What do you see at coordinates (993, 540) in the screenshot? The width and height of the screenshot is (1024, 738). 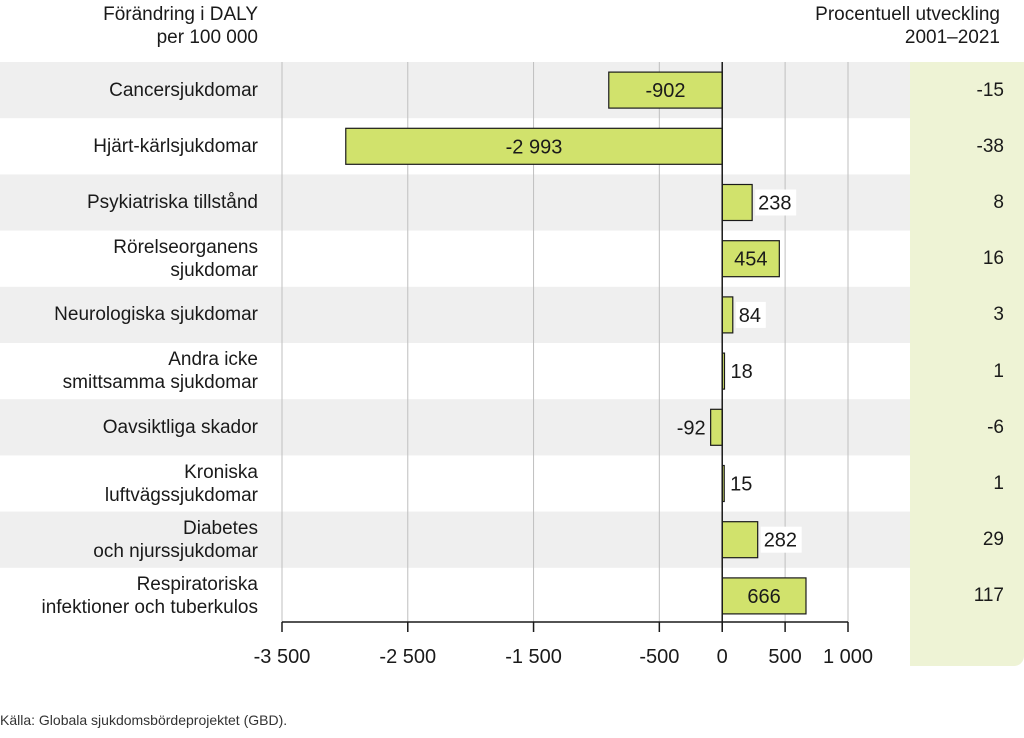 I see `percent-change-value: 29` at bounding box center [993, 540].